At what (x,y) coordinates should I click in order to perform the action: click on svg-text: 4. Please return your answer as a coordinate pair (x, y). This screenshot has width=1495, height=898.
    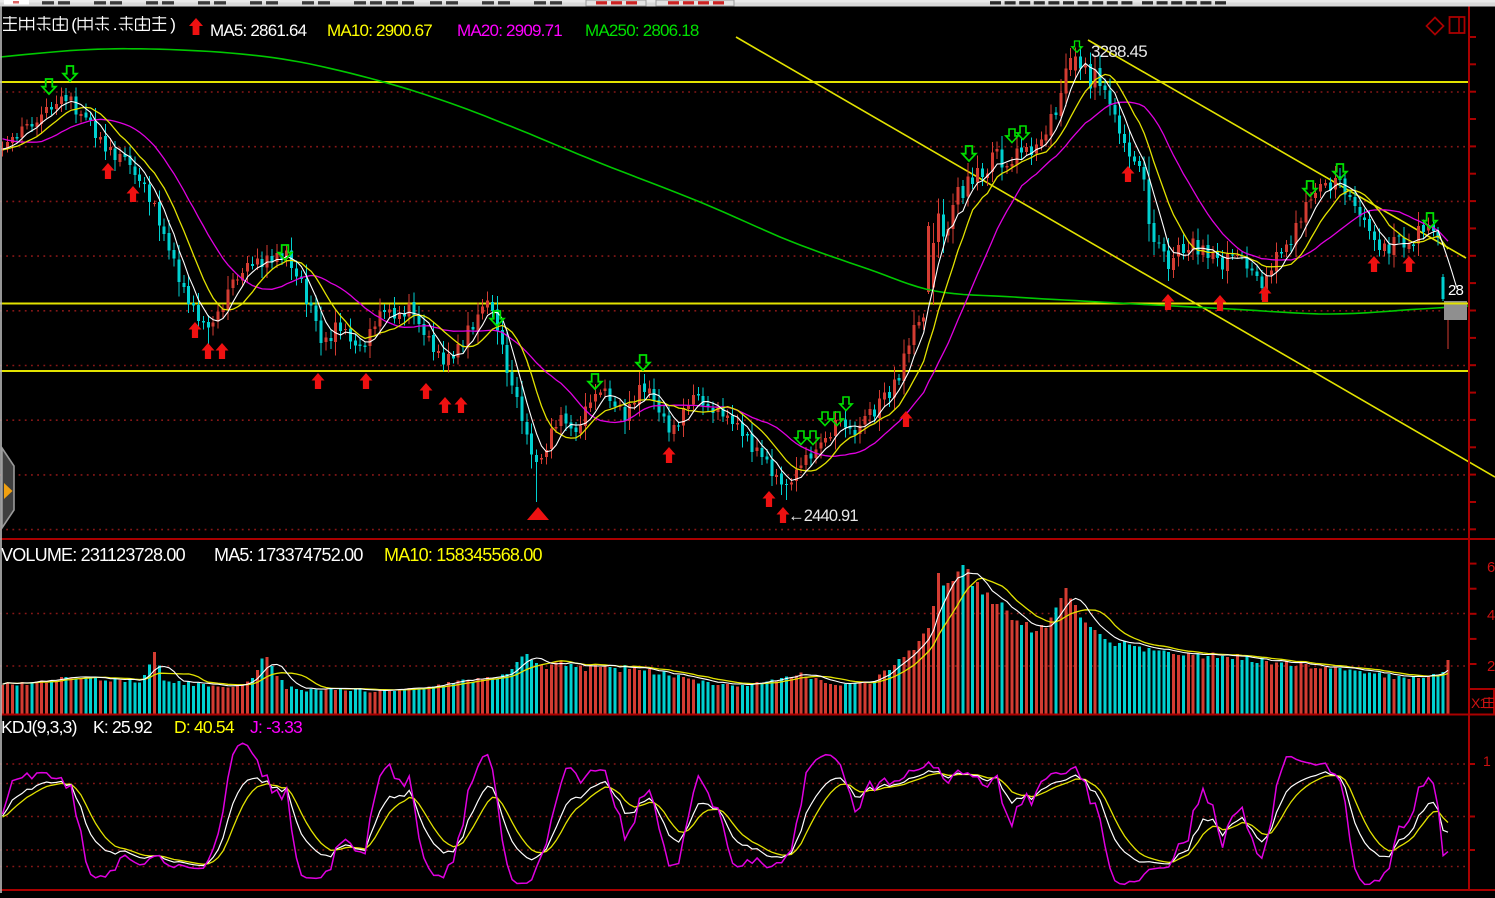
    Looking at the image, I should click on (1491, 615).